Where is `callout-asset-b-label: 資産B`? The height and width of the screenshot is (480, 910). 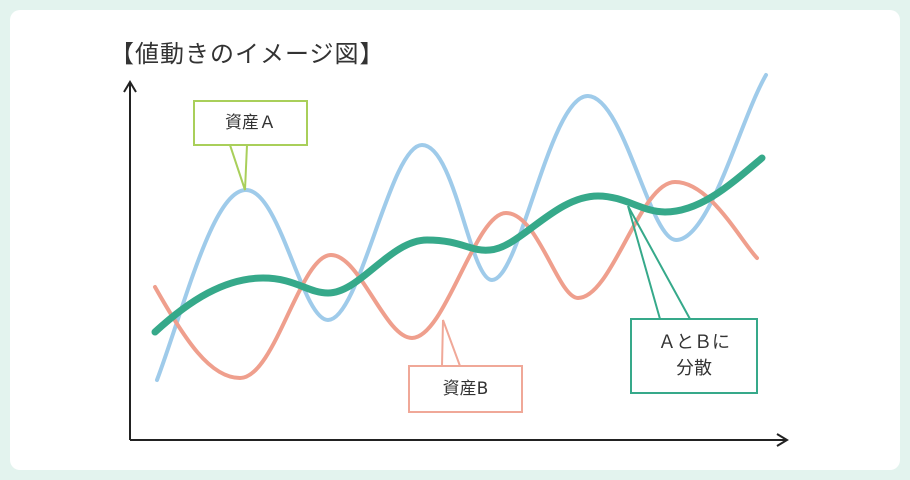 callout-asset-b-label: 資産B is located at coordinates (465, 388).